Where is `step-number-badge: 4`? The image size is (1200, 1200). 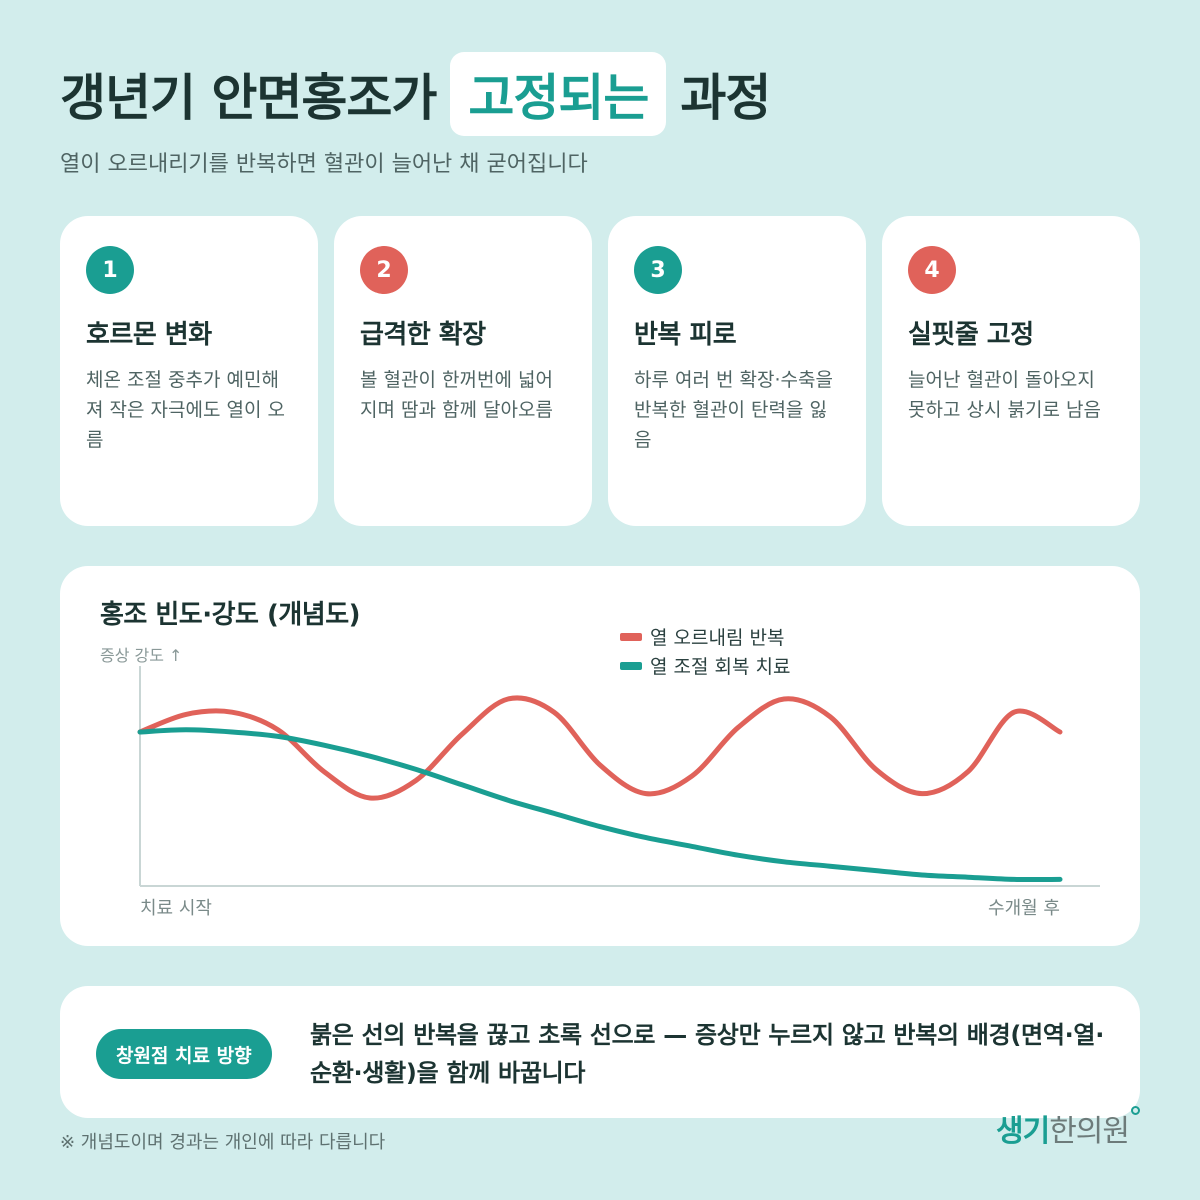
step-number-badge: 4 is located at coordinates (932, 270).